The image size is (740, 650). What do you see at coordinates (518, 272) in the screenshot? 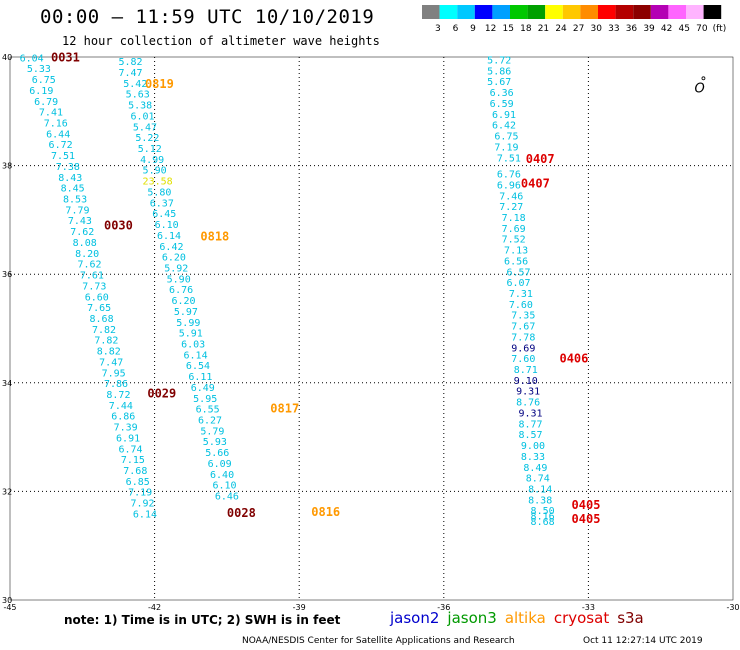
I see `wave-height-value: 6.57` at bounding box center [518, 272].